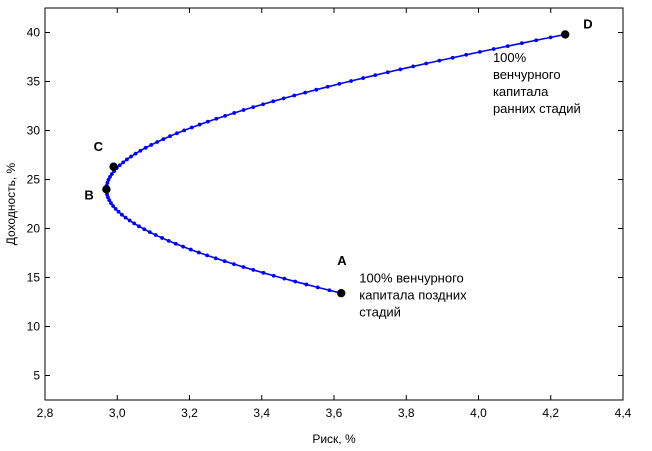 This screenshot has height=451, width=652. I want to click on y-tick-label: 15, so click(34, 278).